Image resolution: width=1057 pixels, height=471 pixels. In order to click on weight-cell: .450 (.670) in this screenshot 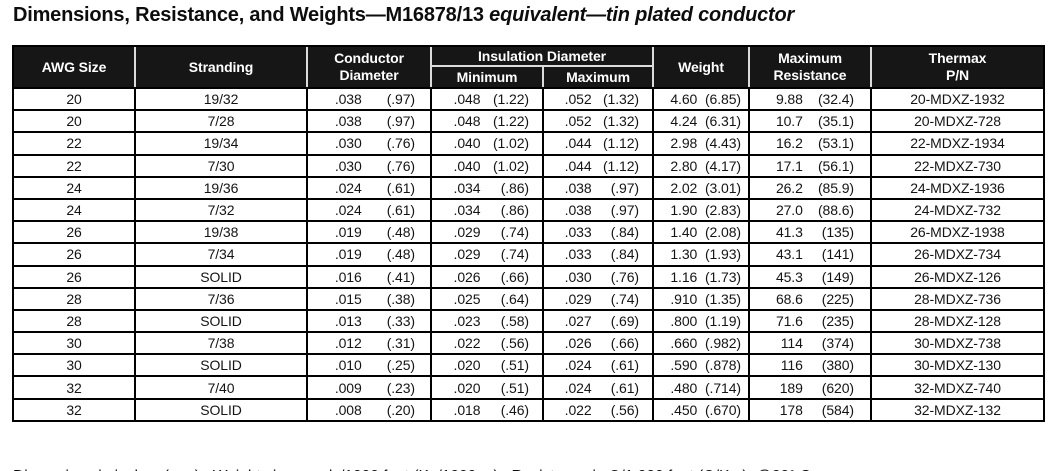, I will do `click(700, 408)`.